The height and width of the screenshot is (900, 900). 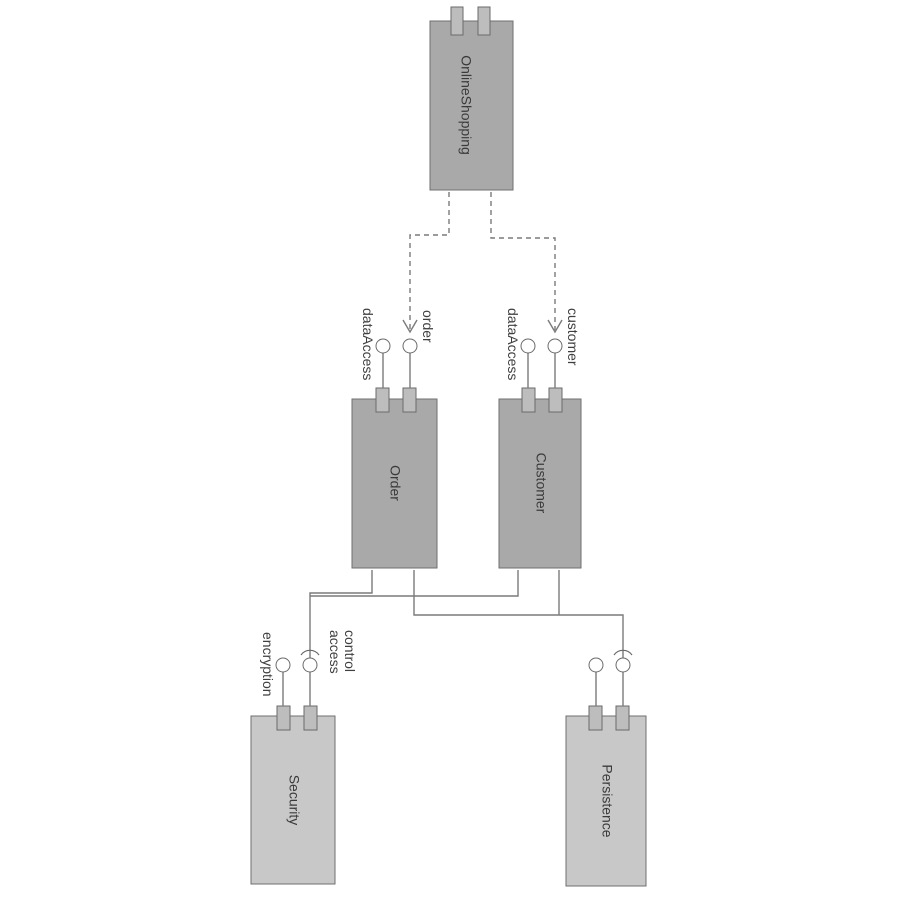 I want to click on customer-data-access-interface, so click(x=528, y=346).